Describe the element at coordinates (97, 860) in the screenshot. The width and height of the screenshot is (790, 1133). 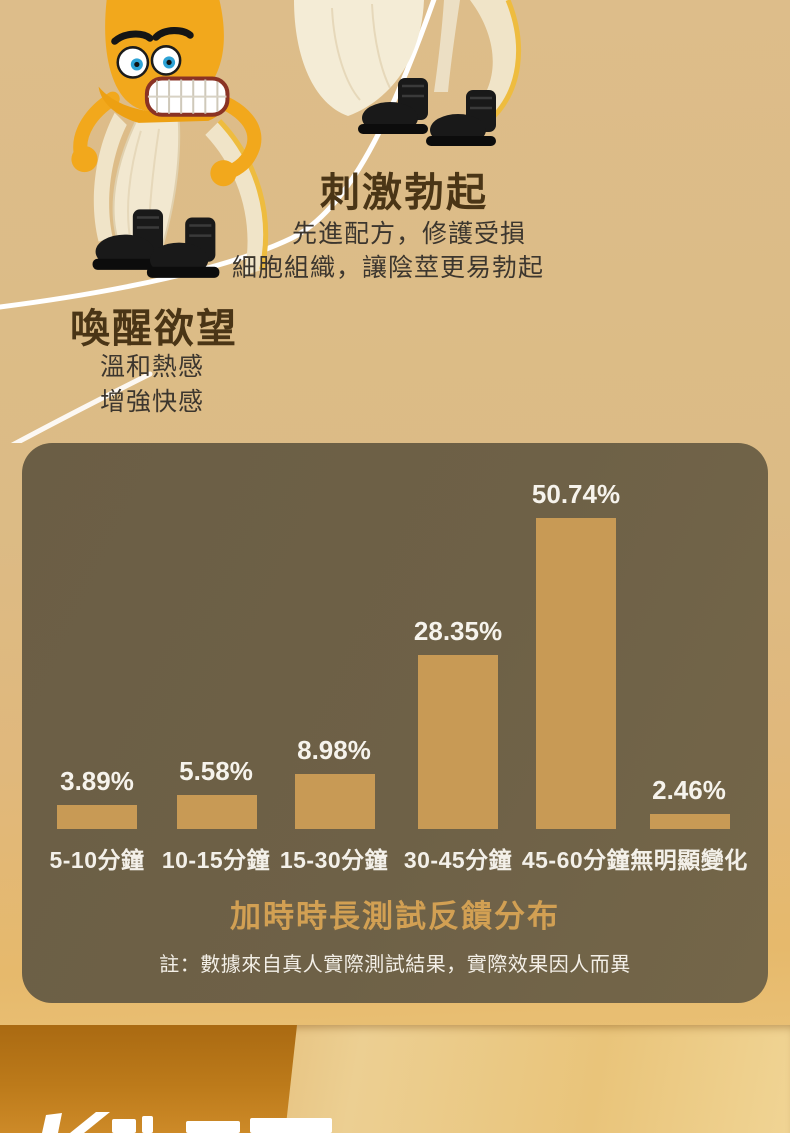
I see `bar-category-label: 5-10分鐘` at that location.